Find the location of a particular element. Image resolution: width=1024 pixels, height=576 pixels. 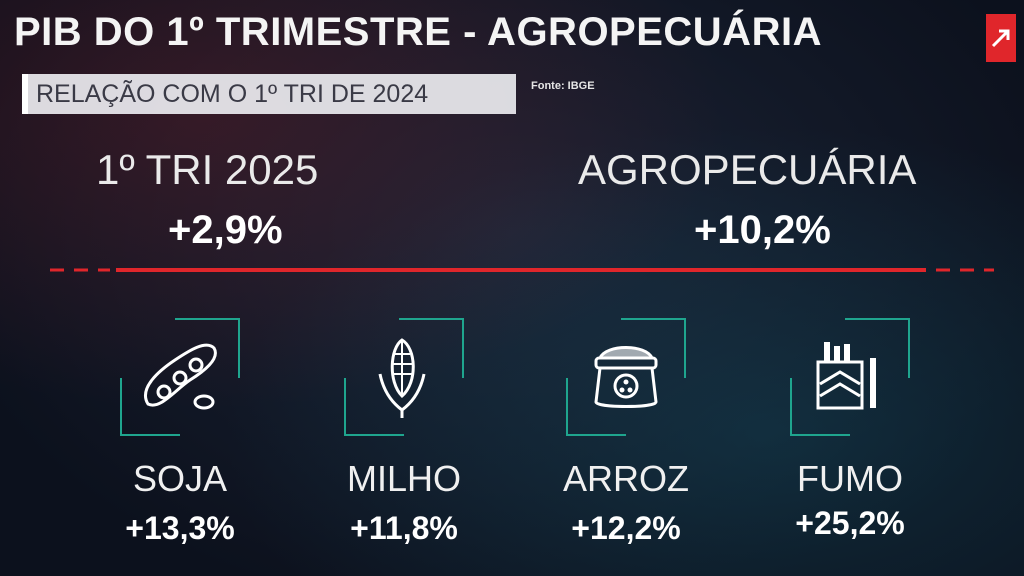

item-value-fumo: +25,2% is located at coordinates (850, 523).